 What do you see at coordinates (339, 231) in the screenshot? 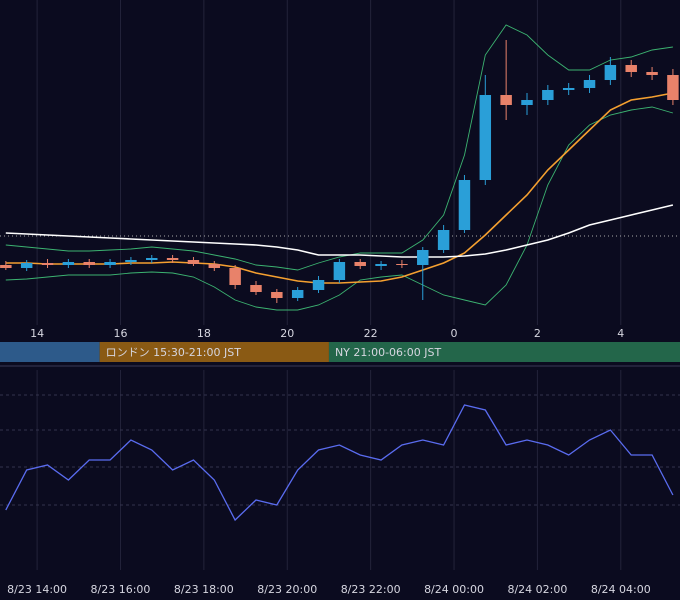
I see `indicator-line` at bounding box center [339, 231].